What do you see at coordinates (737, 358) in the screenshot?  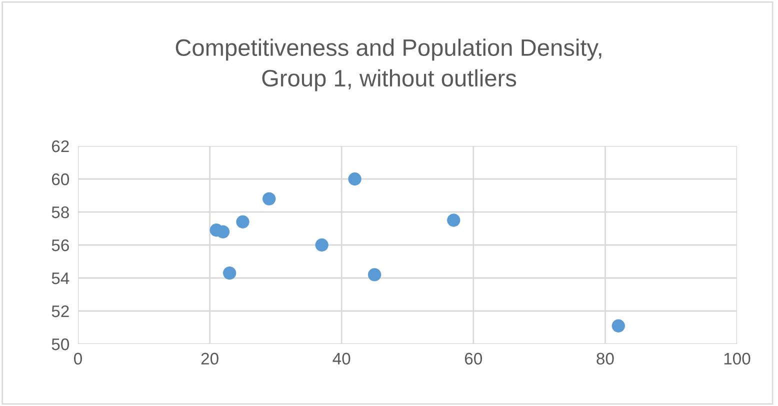 I see `x-tick-label: 100` at bounding box center [737, 358].